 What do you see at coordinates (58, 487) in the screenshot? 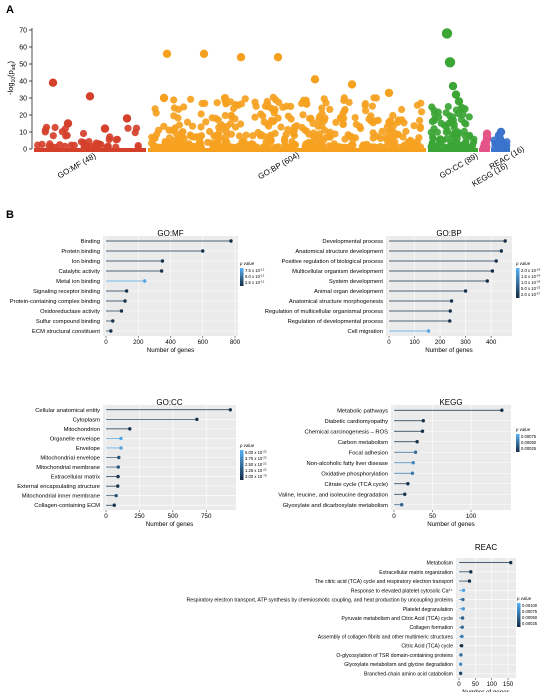
I see `category-label: External encapsulating structure` at bounding box center [58, 487].